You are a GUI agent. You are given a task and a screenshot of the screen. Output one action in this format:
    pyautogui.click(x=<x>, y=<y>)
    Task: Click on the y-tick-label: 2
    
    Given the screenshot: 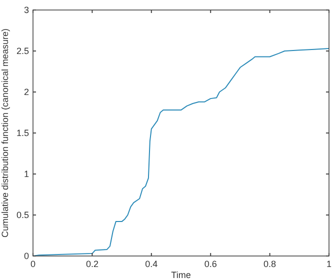 What is the action you would take?
    pyautogui.click(x=26, y=92)
    